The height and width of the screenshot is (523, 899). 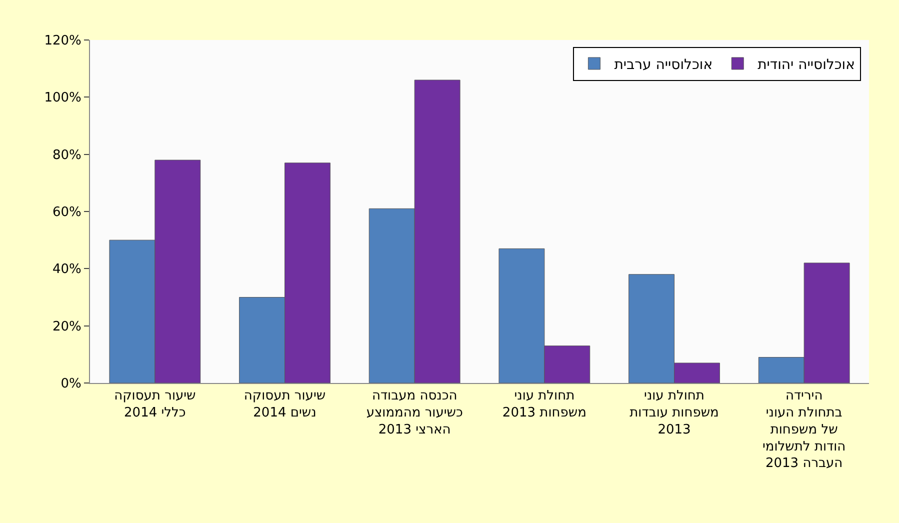 What do you see at coordinates (67, 326) in the screenshot?
I see `y-tick-label: 20%` at bounding box center [67, 326].